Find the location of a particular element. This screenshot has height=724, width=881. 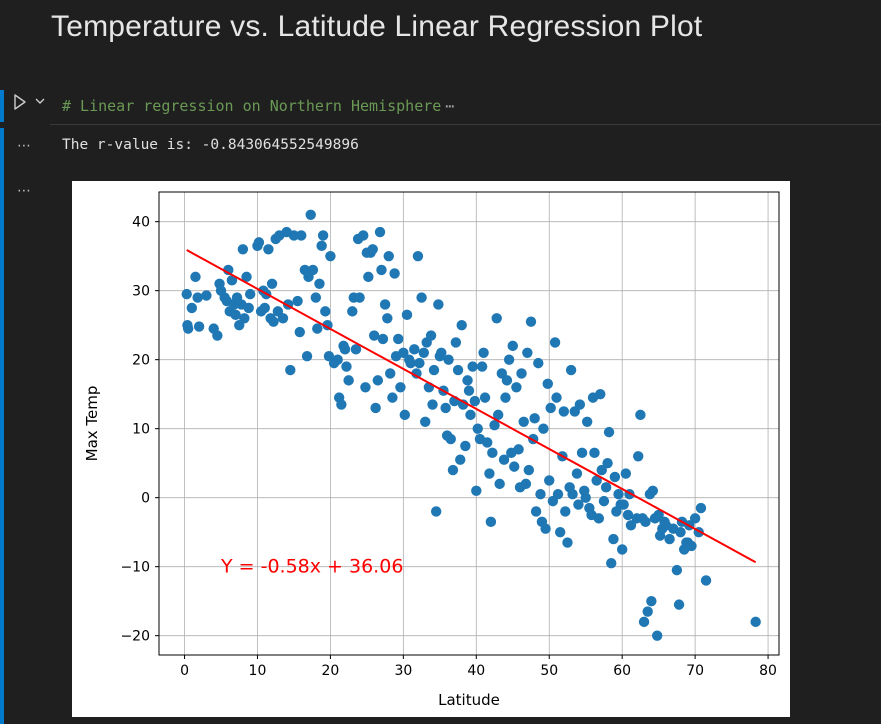

y-tick-label: 40 is located at coordinates (141, 223).